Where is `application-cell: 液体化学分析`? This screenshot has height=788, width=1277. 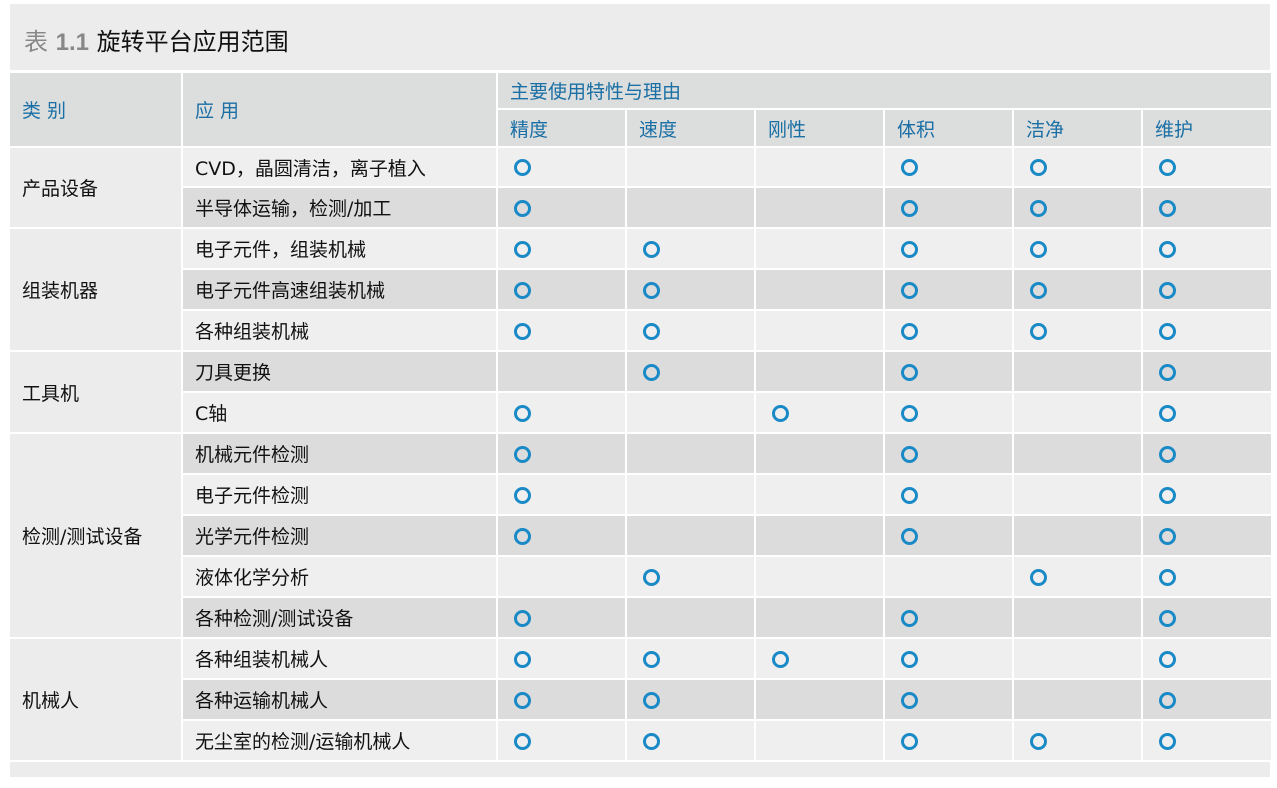 application-cell: 液体化学分析 is located at coordinates (339, 576).